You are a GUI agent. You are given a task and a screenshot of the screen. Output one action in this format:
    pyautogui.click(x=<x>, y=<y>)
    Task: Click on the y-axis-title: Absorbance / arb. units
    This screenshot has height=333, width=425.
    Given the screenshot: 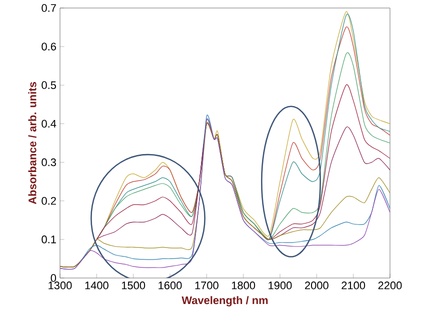 What is the action you would take?
    pyautogui.click(x=32, y=143)
    